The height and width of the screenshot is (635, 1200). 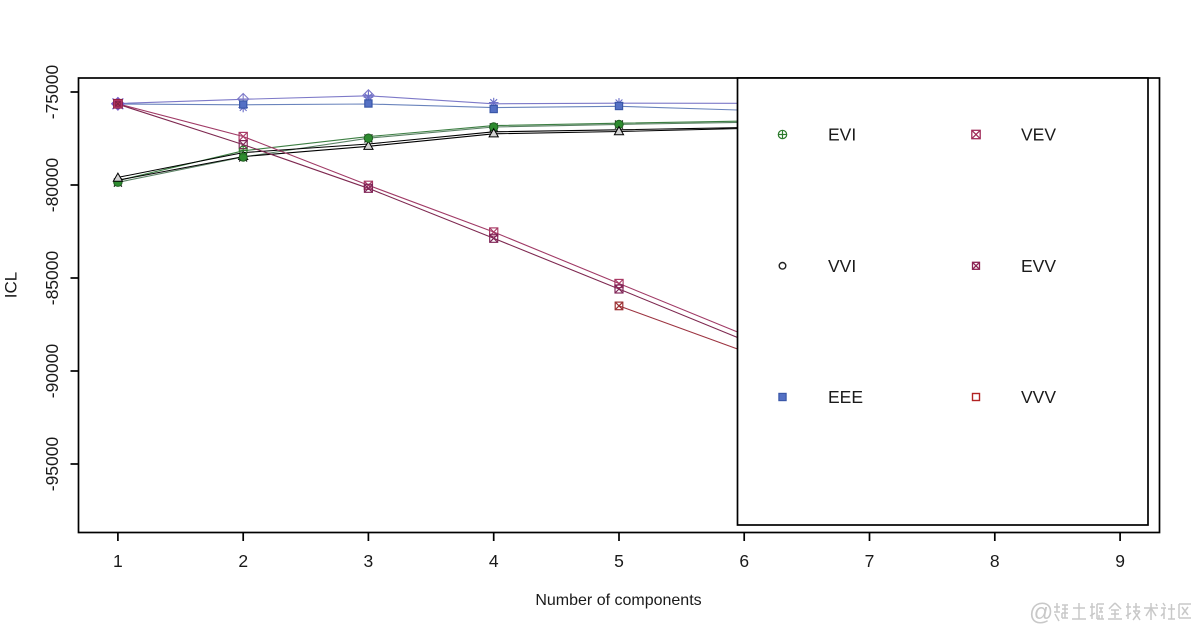 I want to click on svg-text: -90000, so click(x=52, y=370).